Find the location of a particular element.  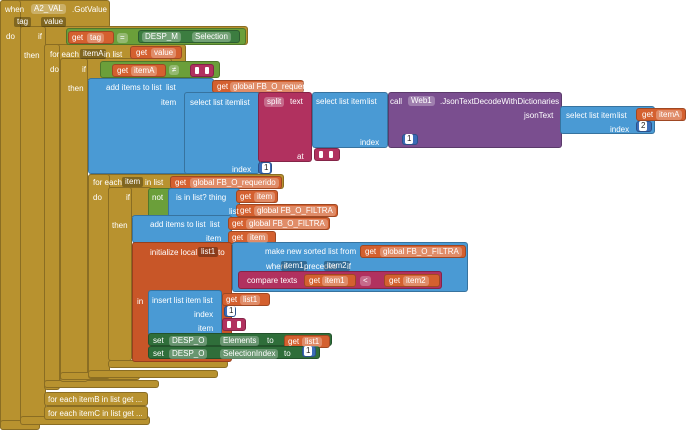

block-label: 2 is located at coordinates (643, 126).